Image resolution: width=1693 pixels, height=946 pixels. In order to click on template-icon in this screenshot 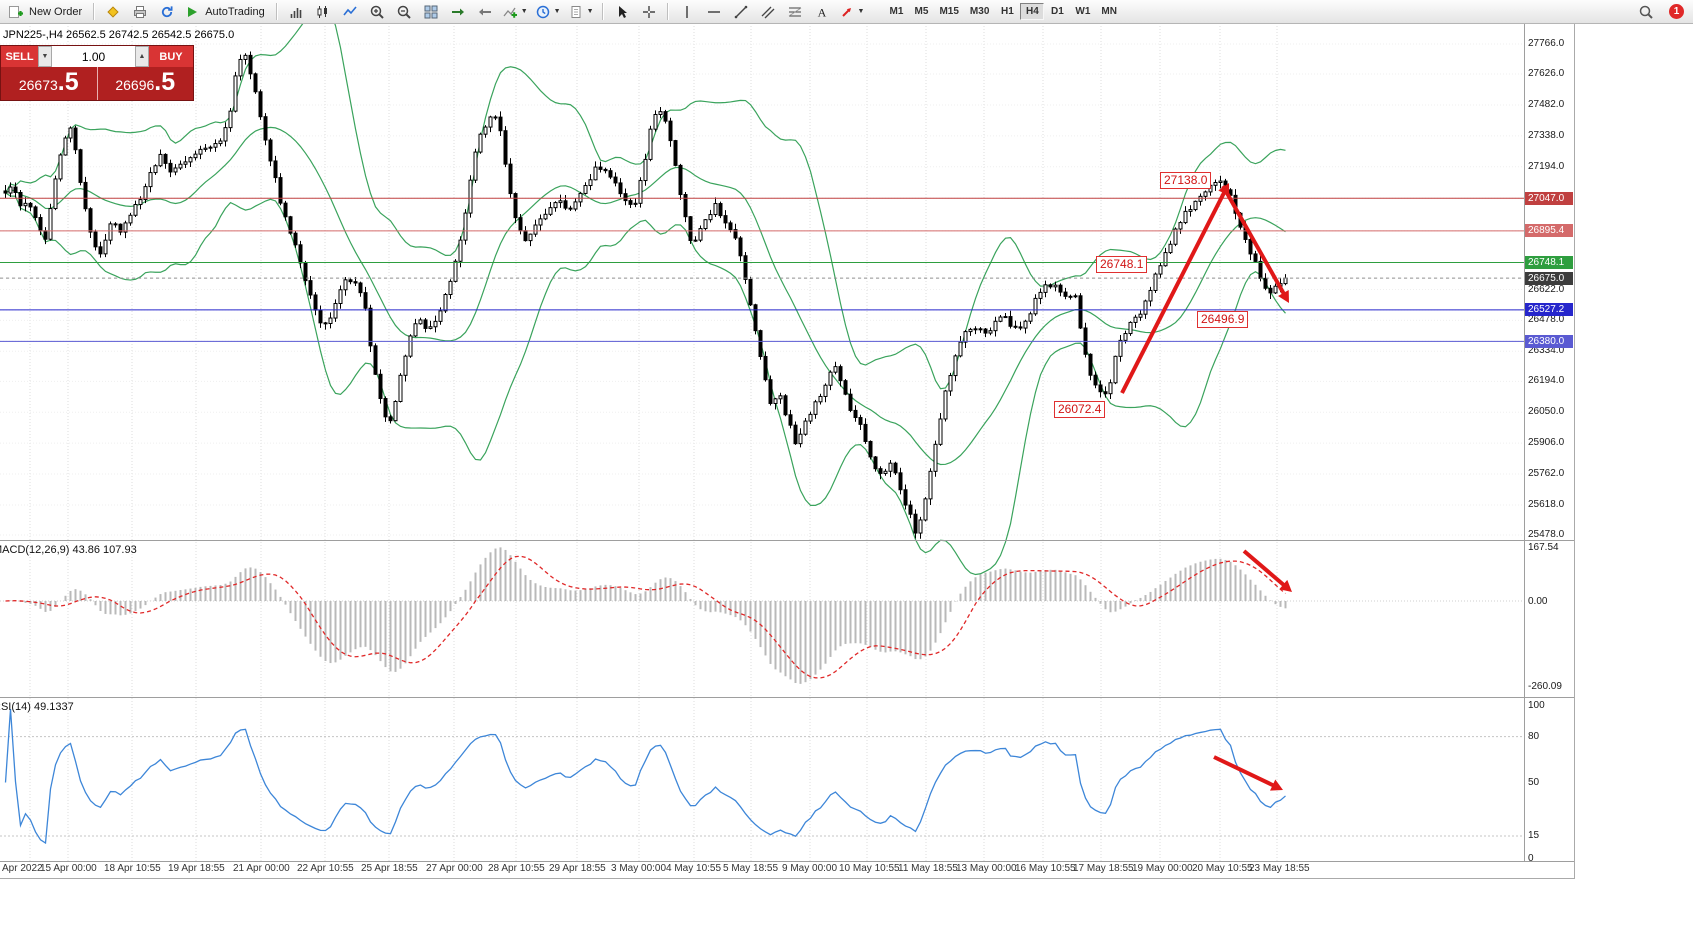, I will do `click(576, 12)`.